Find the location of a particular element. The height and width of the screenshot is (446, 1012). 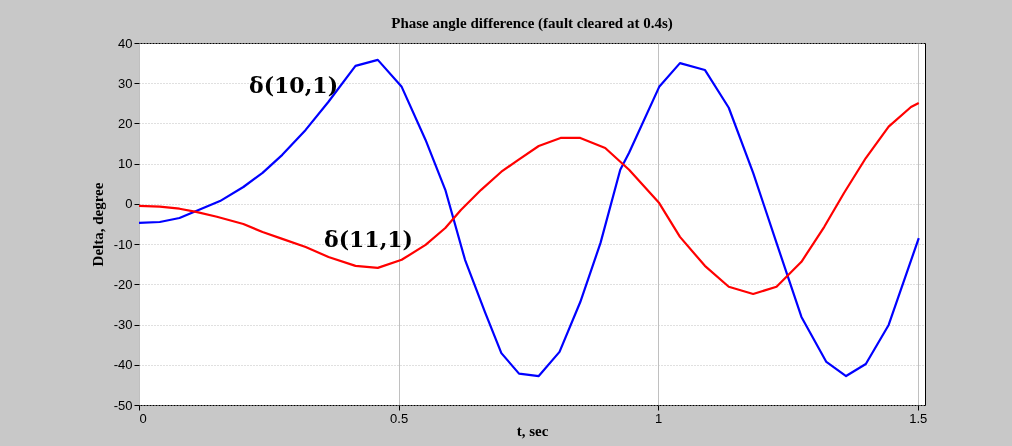

y-tick-label: -10 is located at coordinates (123, 244).